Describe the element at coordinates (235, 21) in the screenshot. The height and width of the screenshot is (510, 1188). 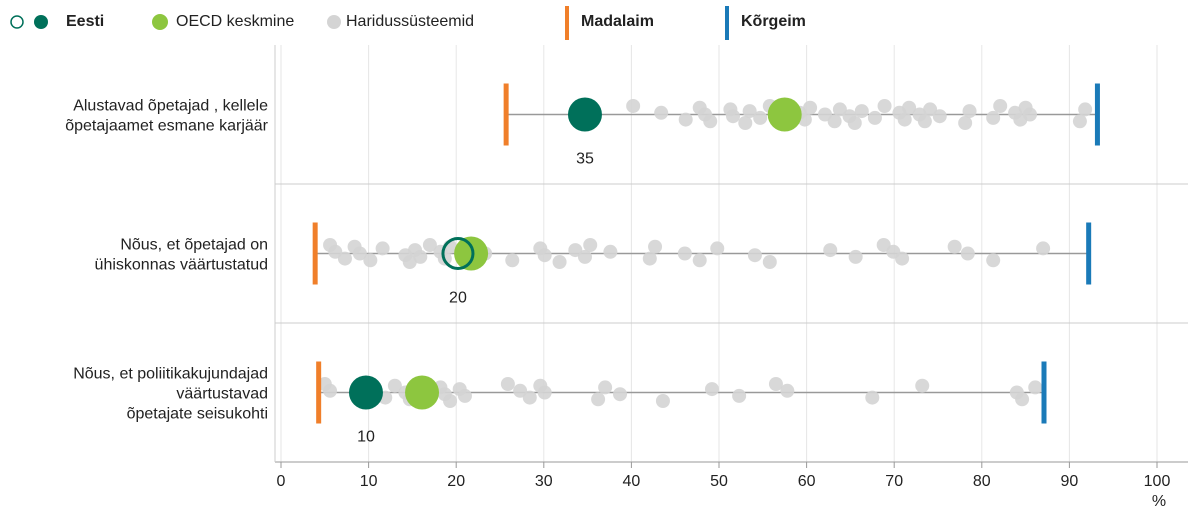
I see `legend-label: OECD keskmine` at that location.